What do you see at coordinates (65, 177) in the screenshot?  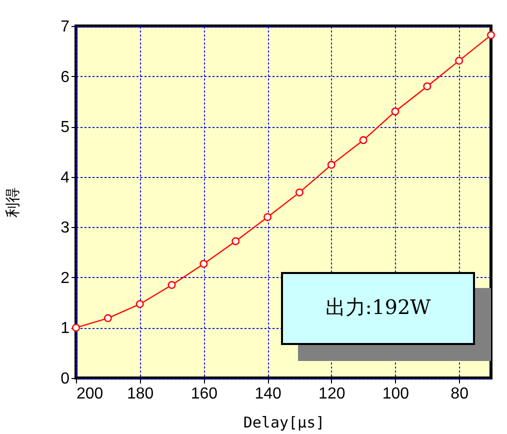 I see `y-tick-label: 4` at bounding box center [65, 177].